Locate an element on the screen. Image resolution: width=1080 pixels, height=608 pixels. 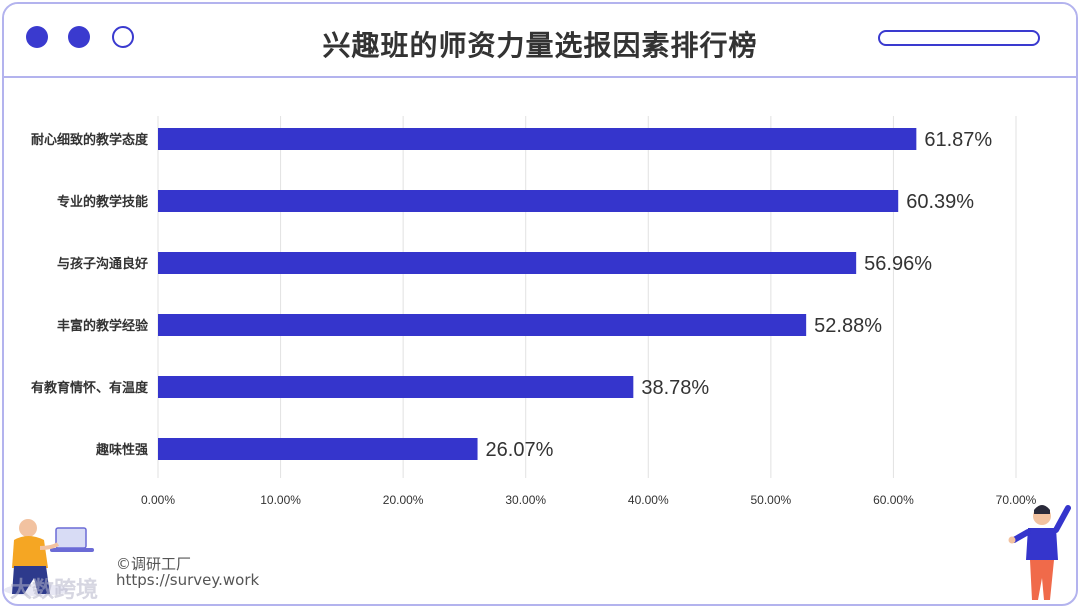
person-laptop-illustration-icon is located at coordinates (49, 557).